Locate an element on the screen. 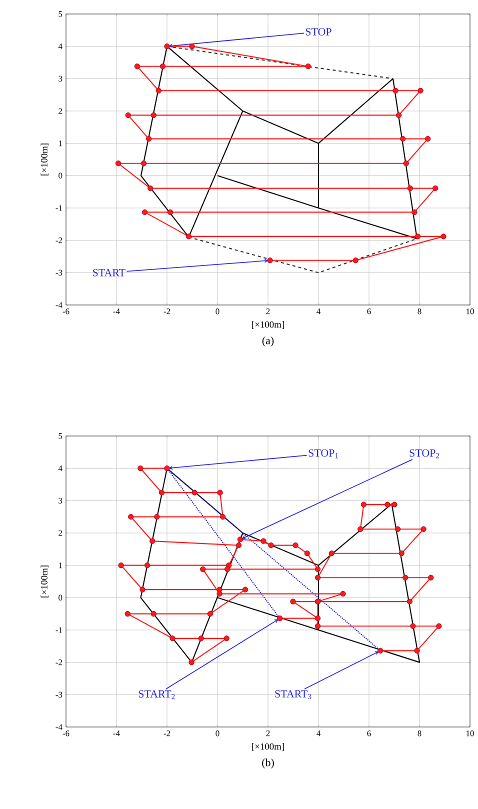 The height and width of the screenshot is (809, 478). annotation: STOP$_{1}$ is located at coordinates (323, 453).